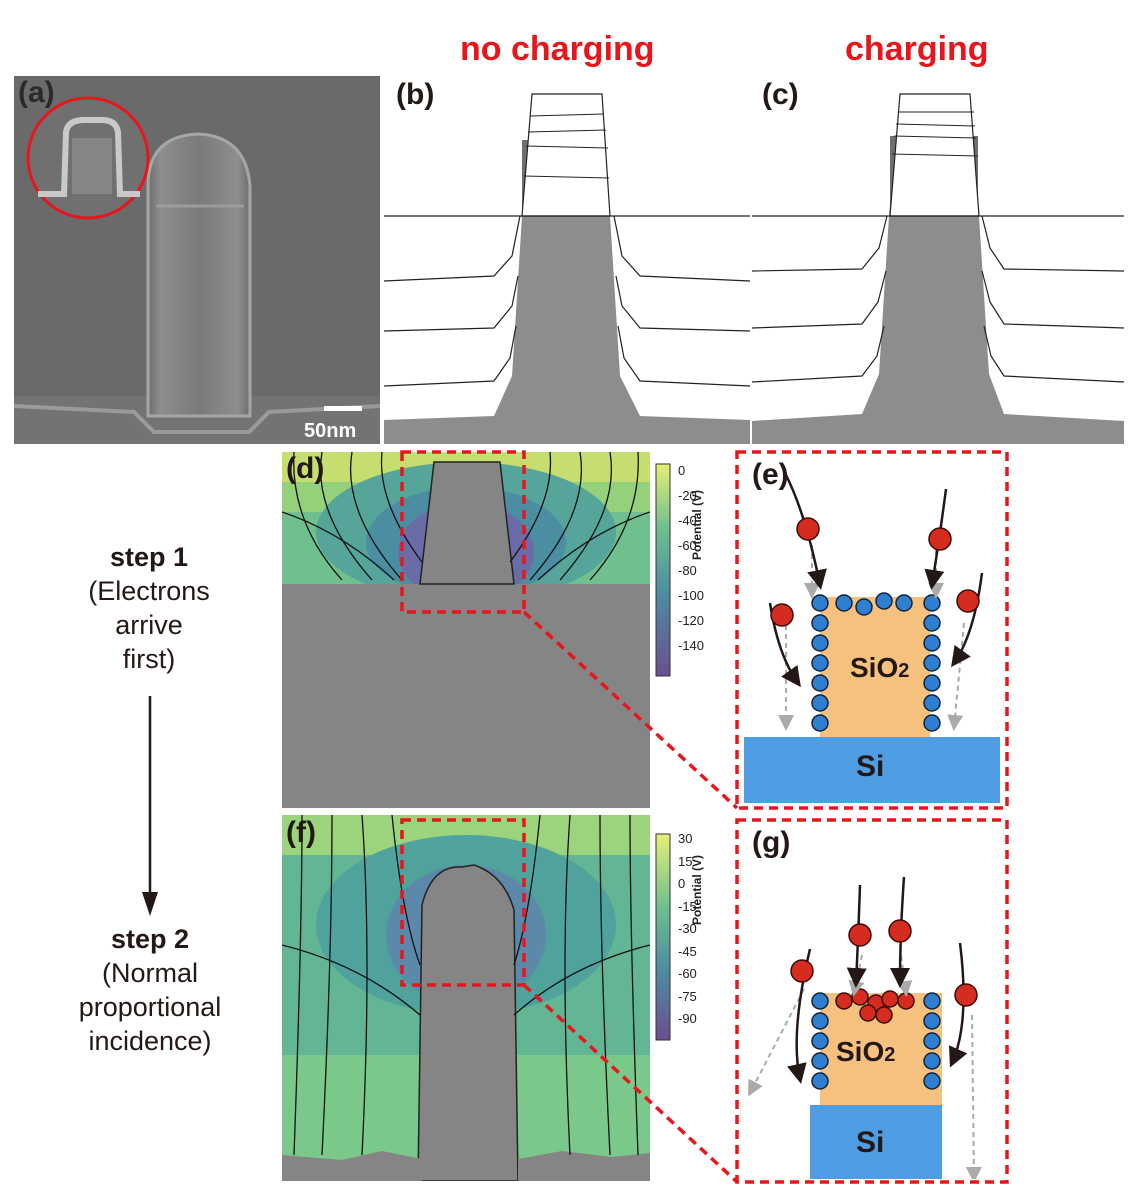  What do you see at coordinates (904, 671) in the screenshot?
I see `sio2-label-e-sub: 2` at bounding box center [904, 671].